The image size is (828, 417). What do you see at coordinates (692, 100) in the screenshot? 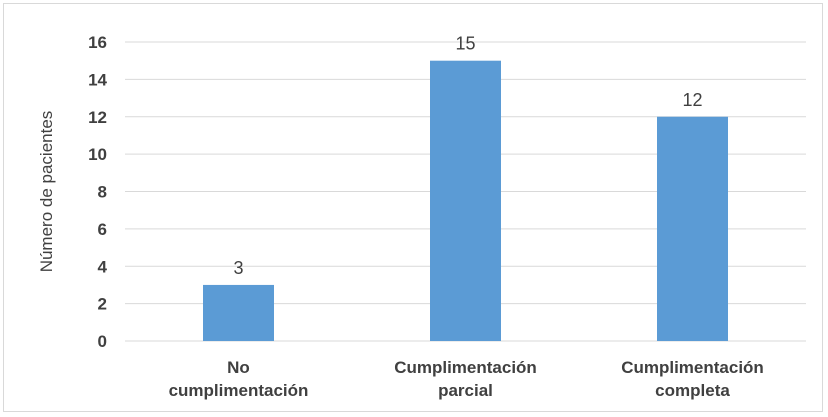
I see `data-label: 12` at bounding box center [692, 100].